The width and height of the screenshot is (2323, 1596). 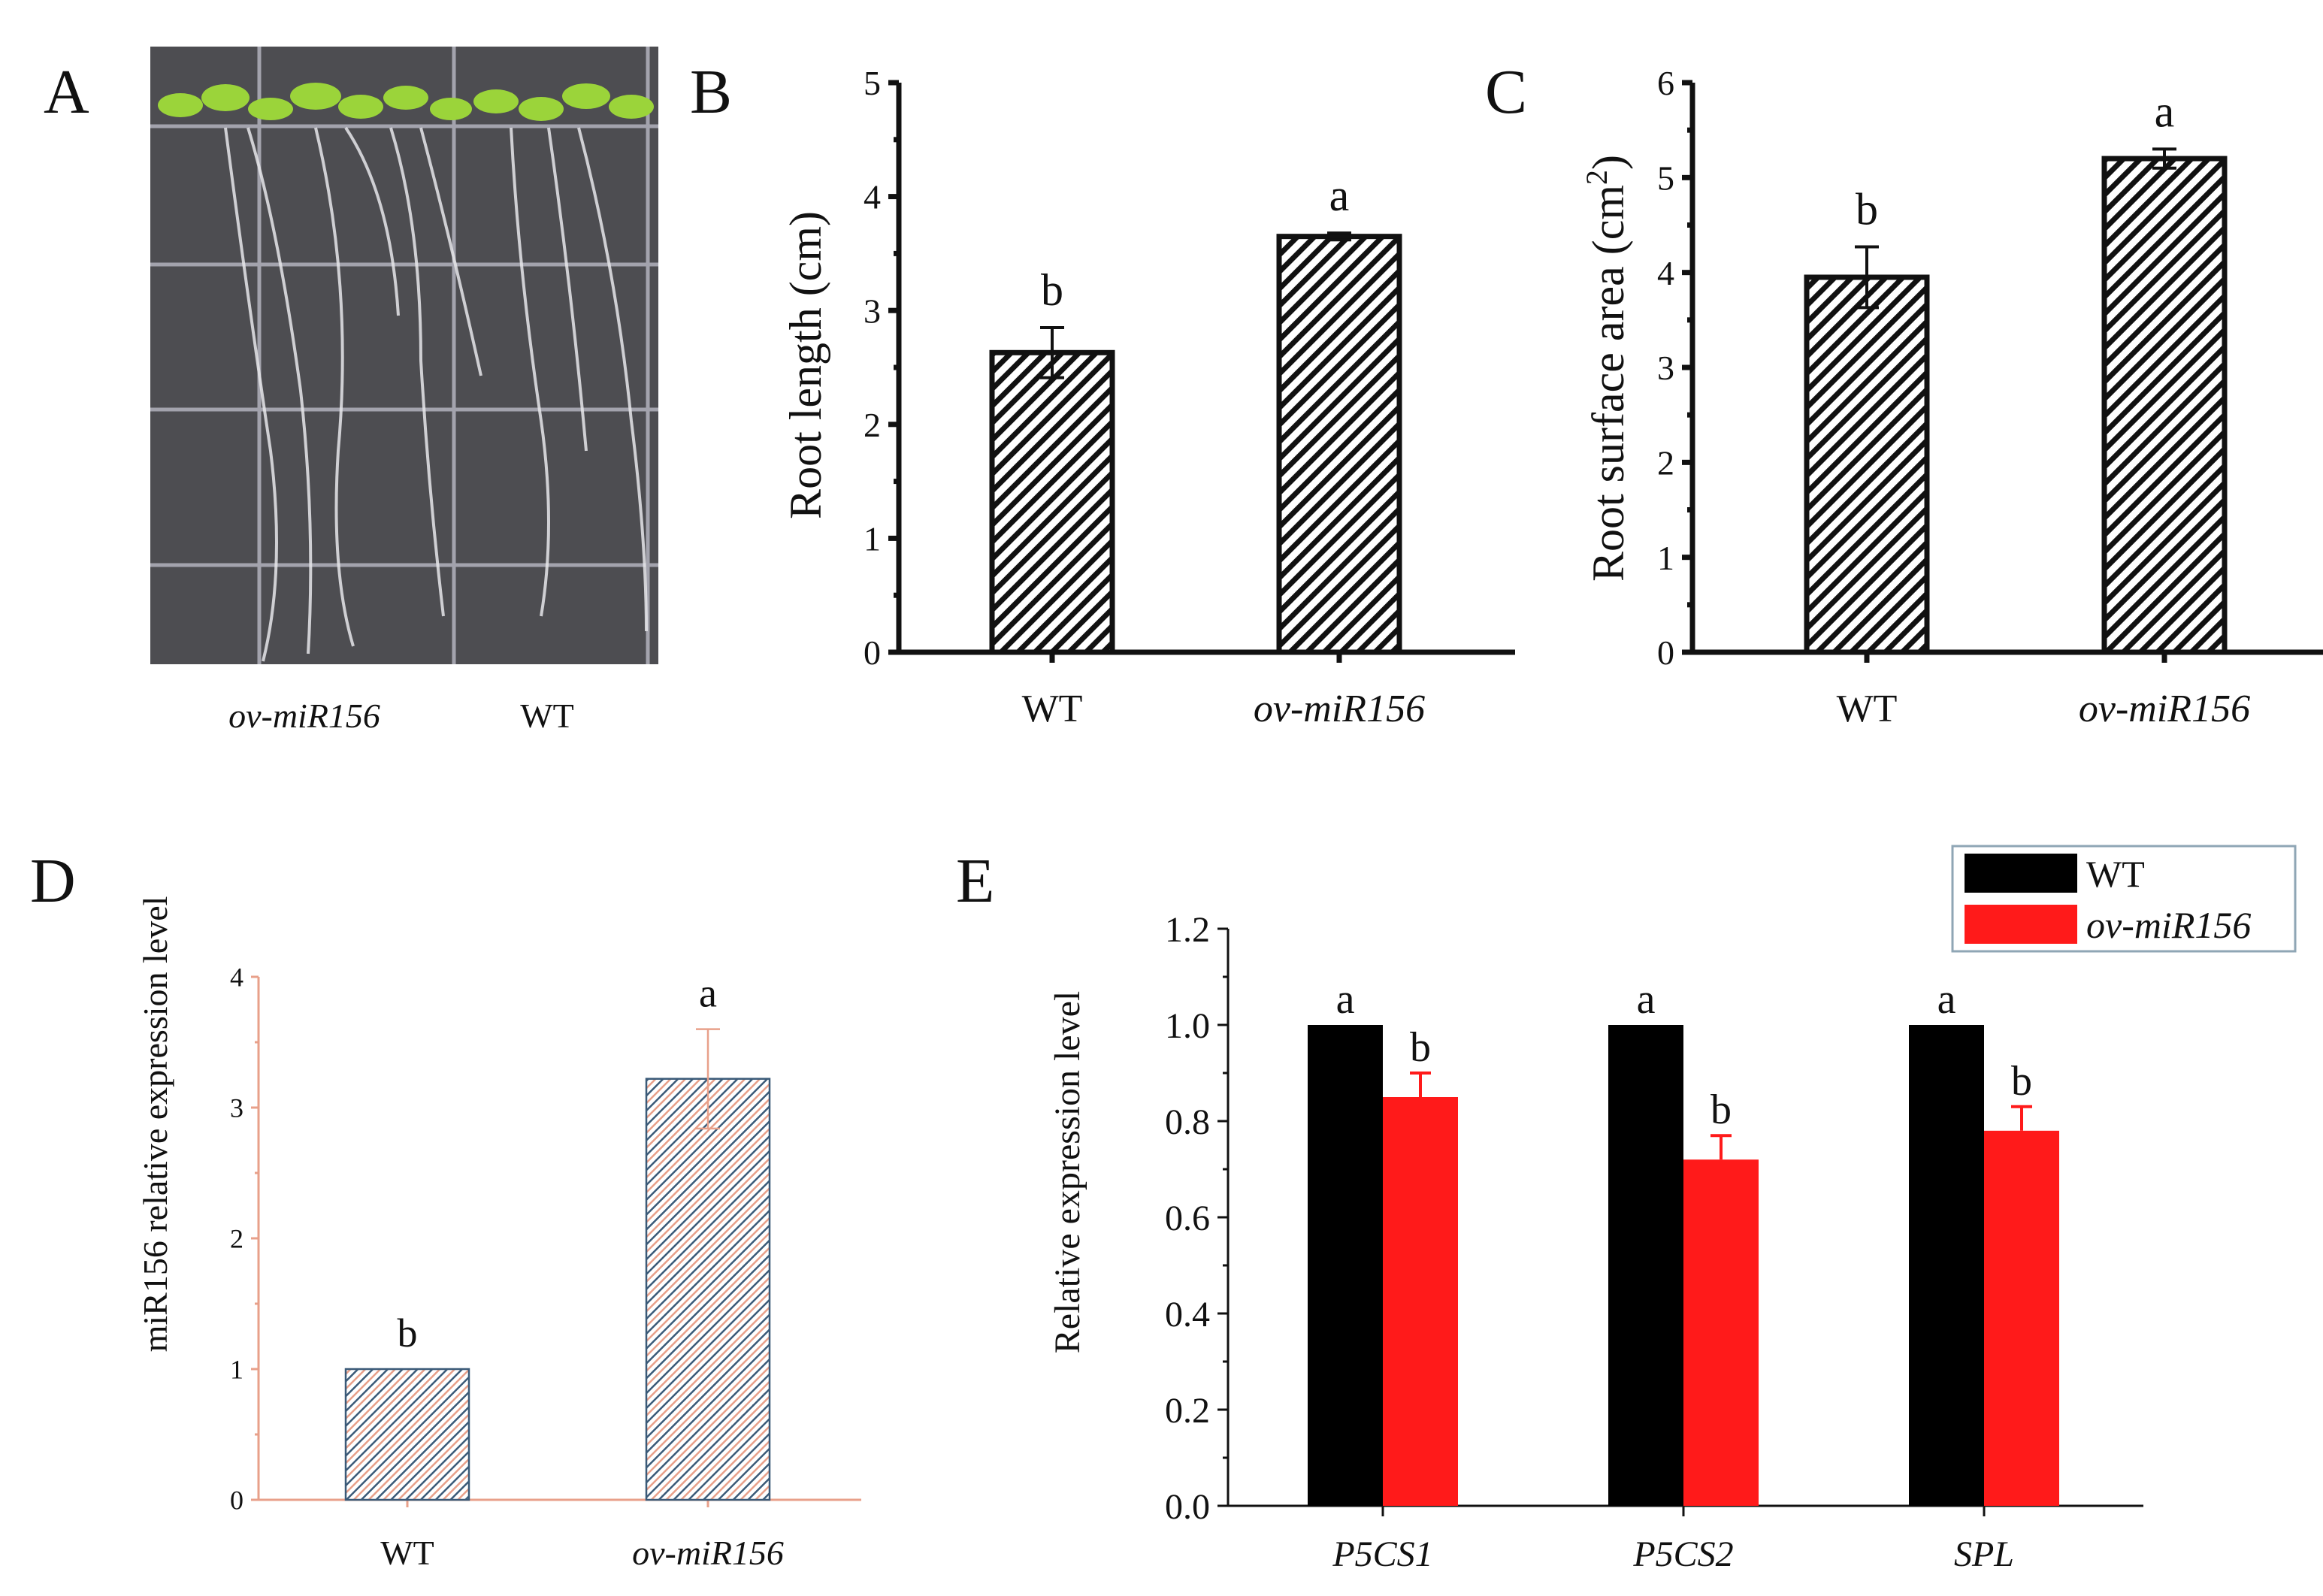 I want to click on plate-grid, so click(x=404, y=355).